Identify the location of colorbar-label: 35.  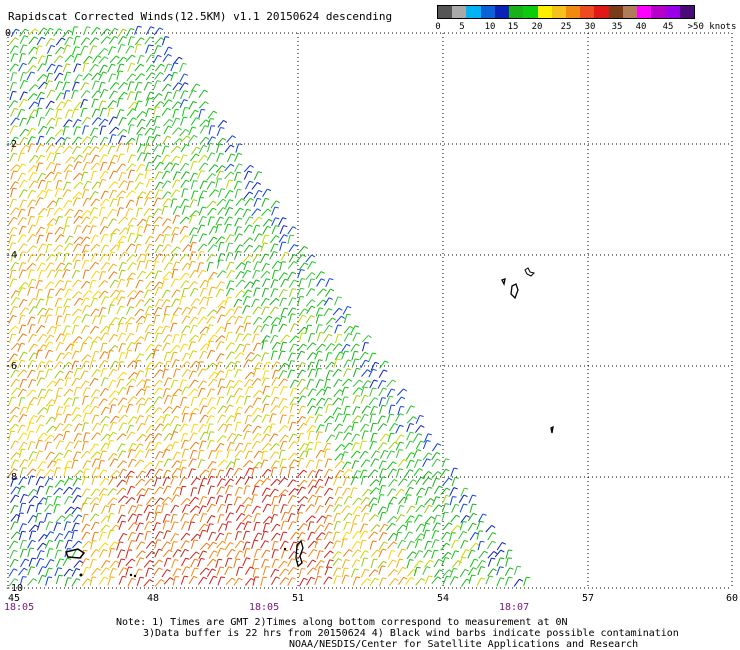
(617, 27).